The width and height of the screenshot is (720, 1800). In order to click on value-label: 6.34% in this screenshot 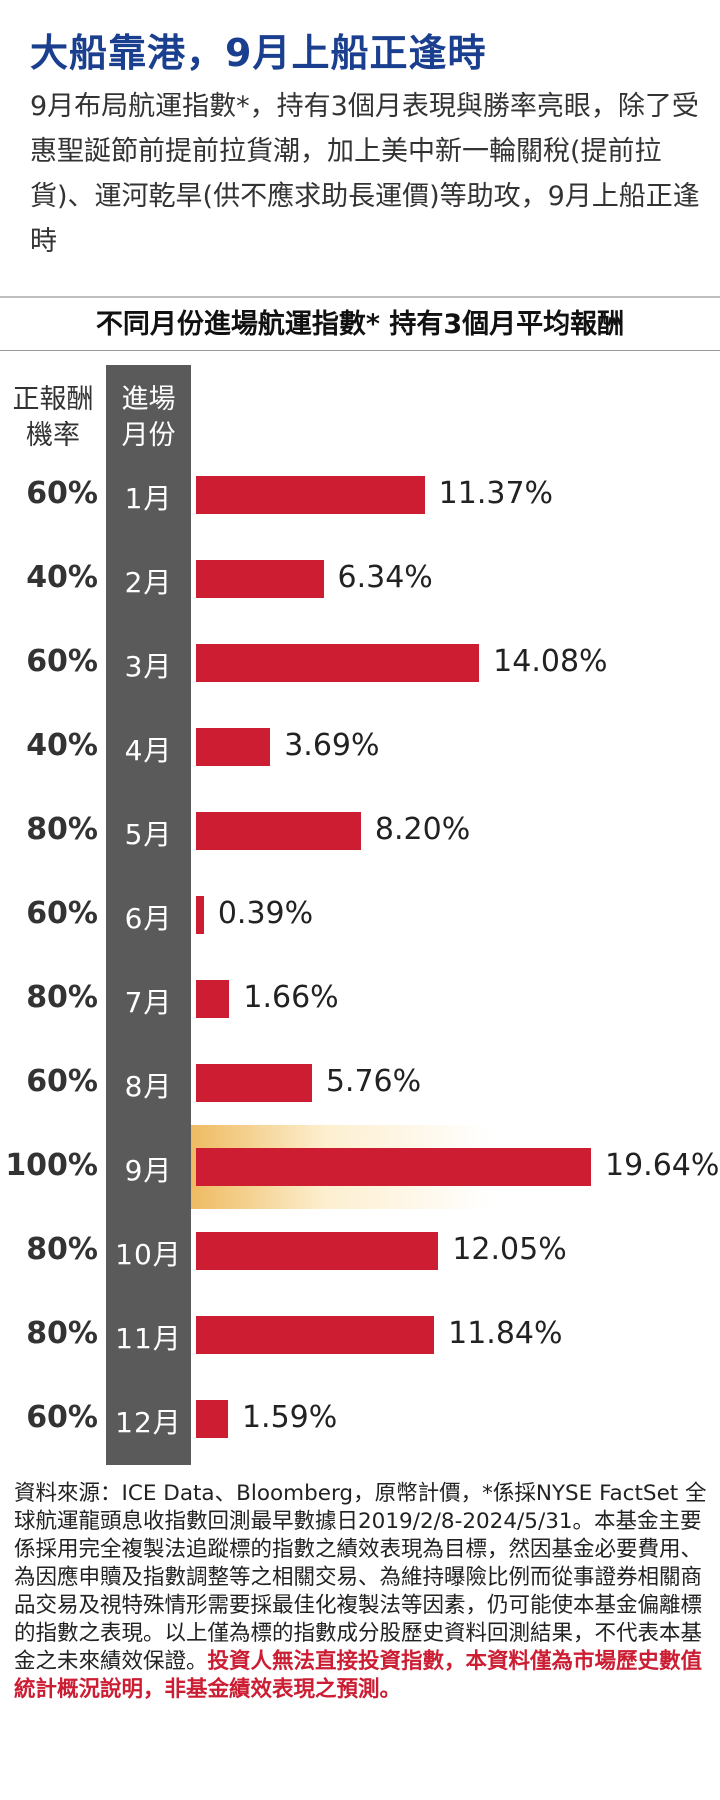, I will do `click(385, 577)`.